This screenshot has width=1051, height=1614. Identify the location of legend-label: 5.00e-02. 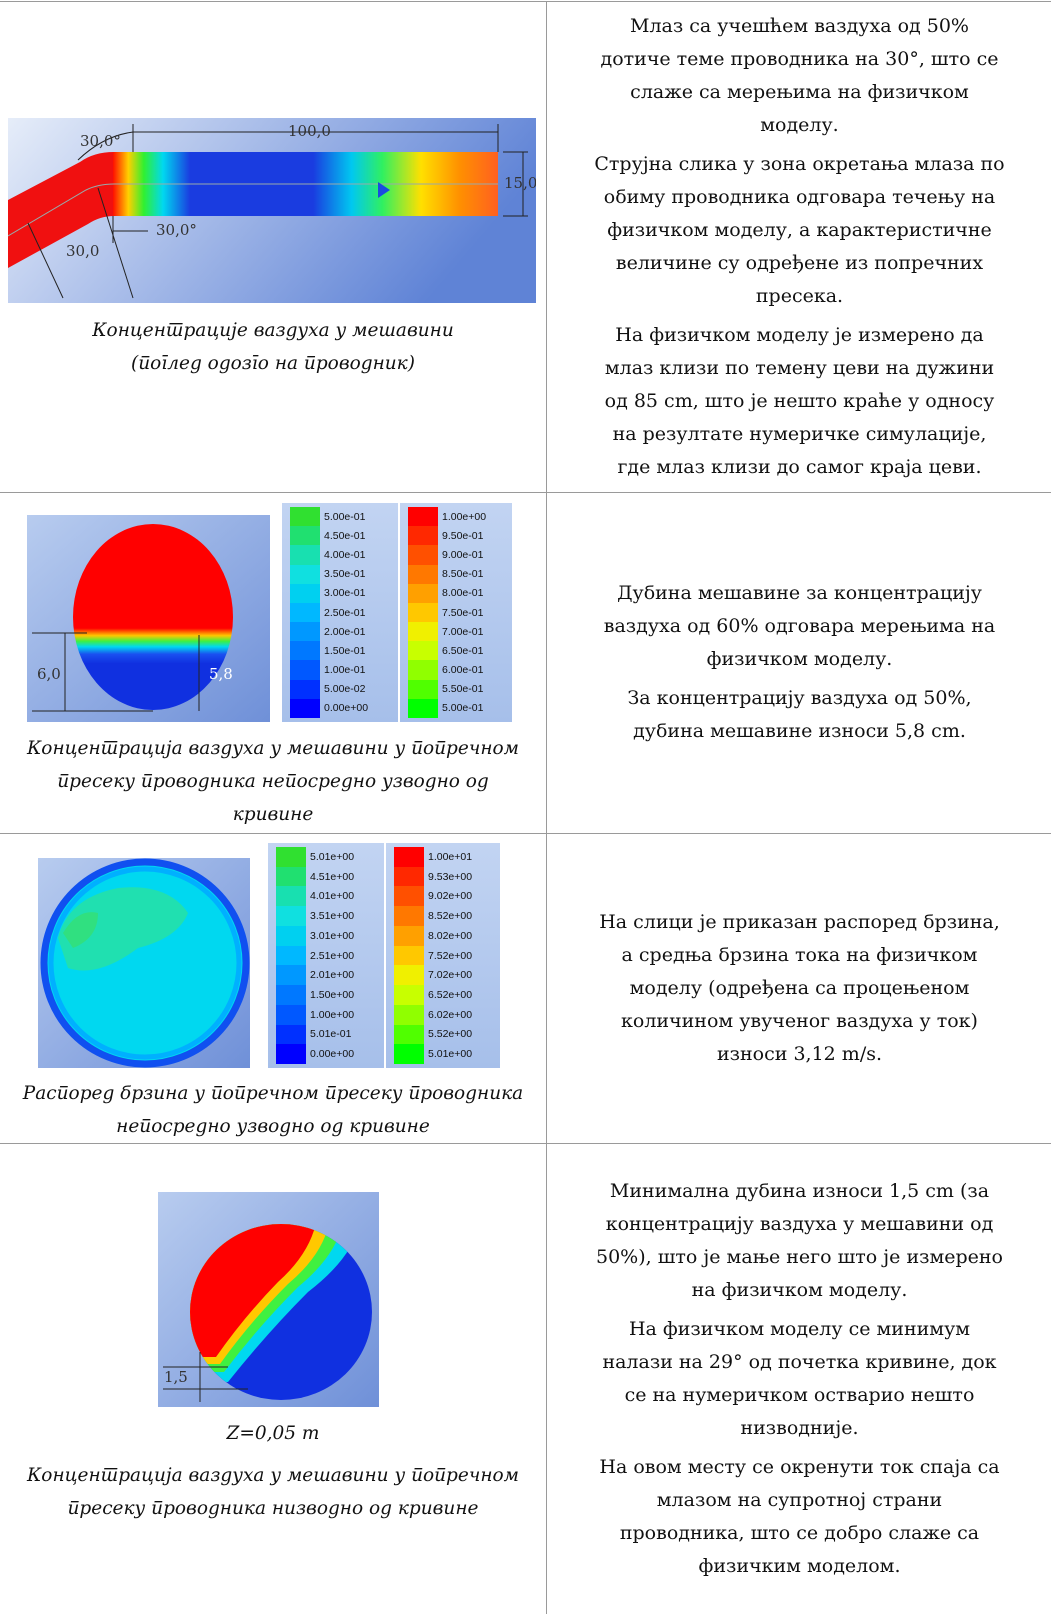
(345, 689).